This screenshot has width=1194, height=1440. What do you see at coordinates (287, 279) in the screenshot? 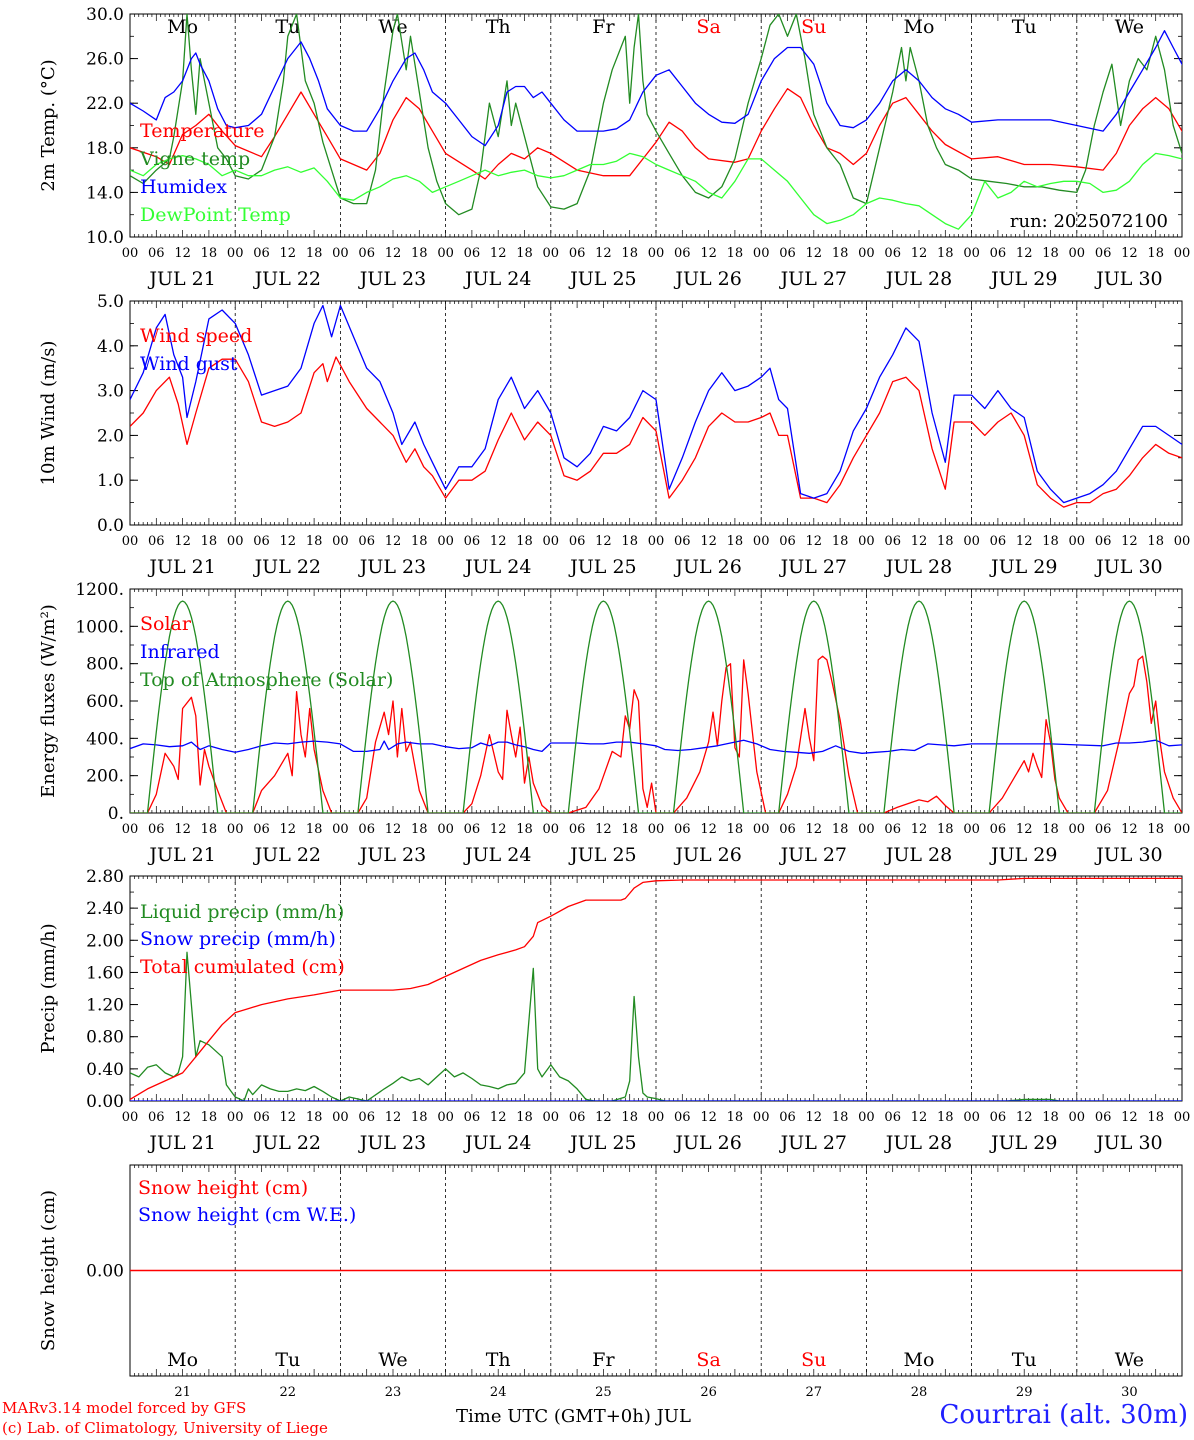
I see `day-label: JUL 22` at bounding box center [287, 279].